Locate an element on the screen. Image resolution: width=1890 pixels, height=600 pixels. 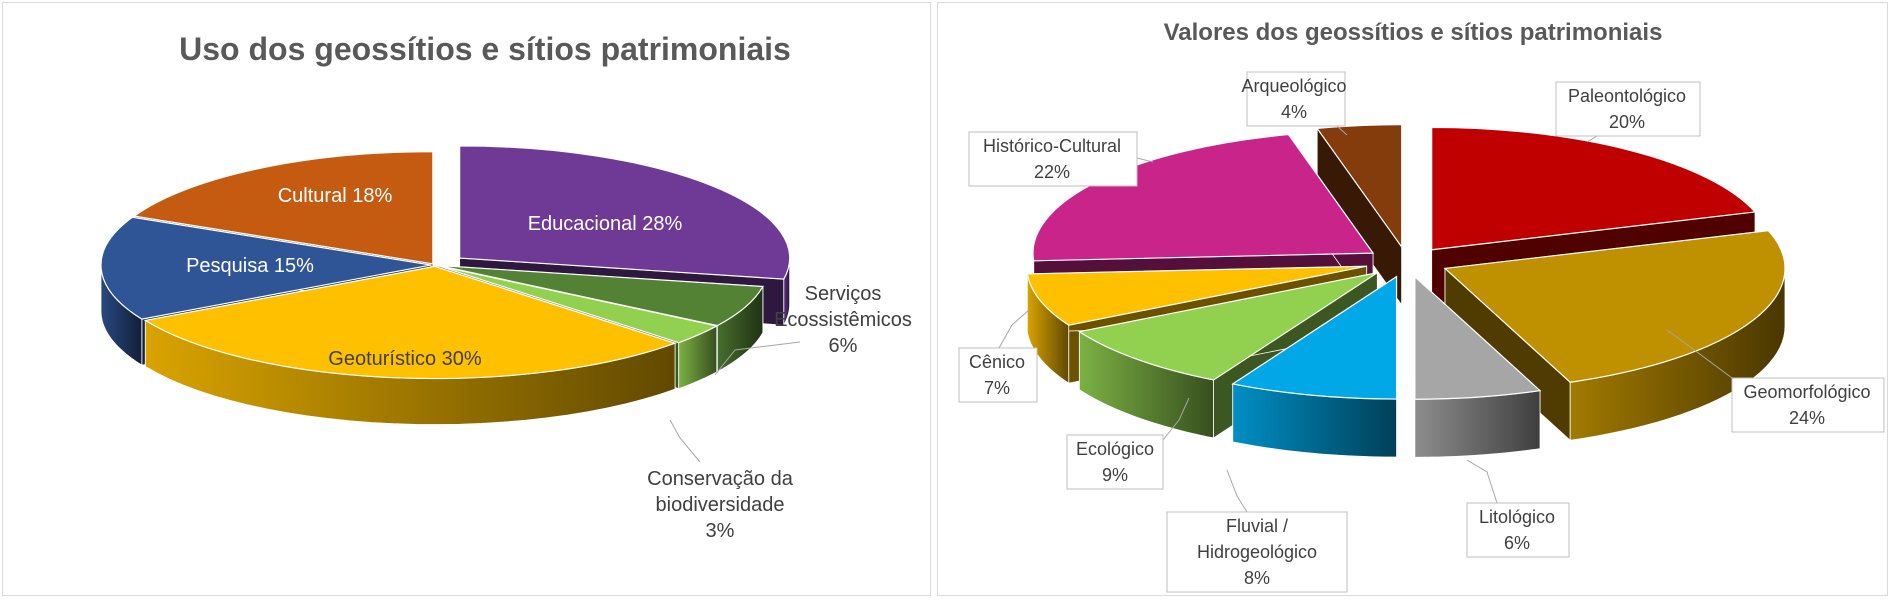
data-label: Educacional 28% is located at coordinates (605, 224).